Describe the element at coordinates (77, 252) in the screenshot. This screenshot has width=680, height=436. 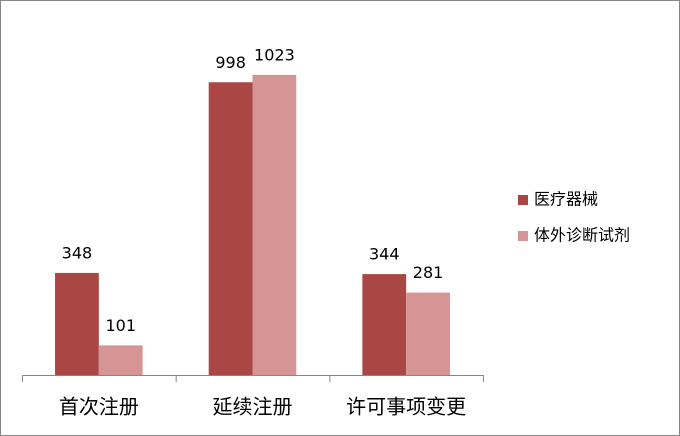
I see `value-label: 348` at that location.